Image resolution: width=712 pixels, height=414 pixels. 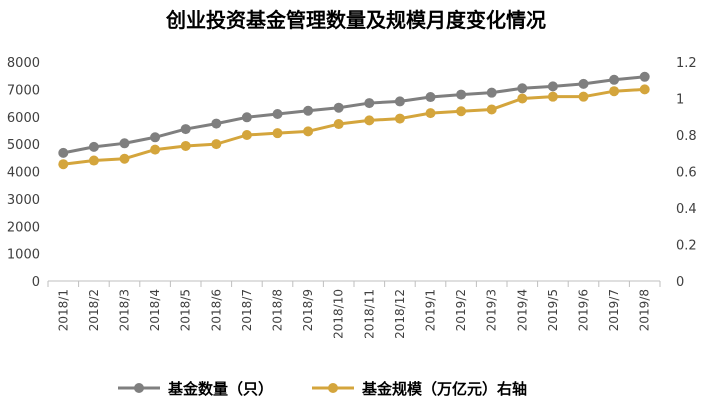 What do you see at coordinates (444, 389) in the screenshot?
I see `legend-label: 基金规模（万亿元）右轴` at bounding box center [444, 389].